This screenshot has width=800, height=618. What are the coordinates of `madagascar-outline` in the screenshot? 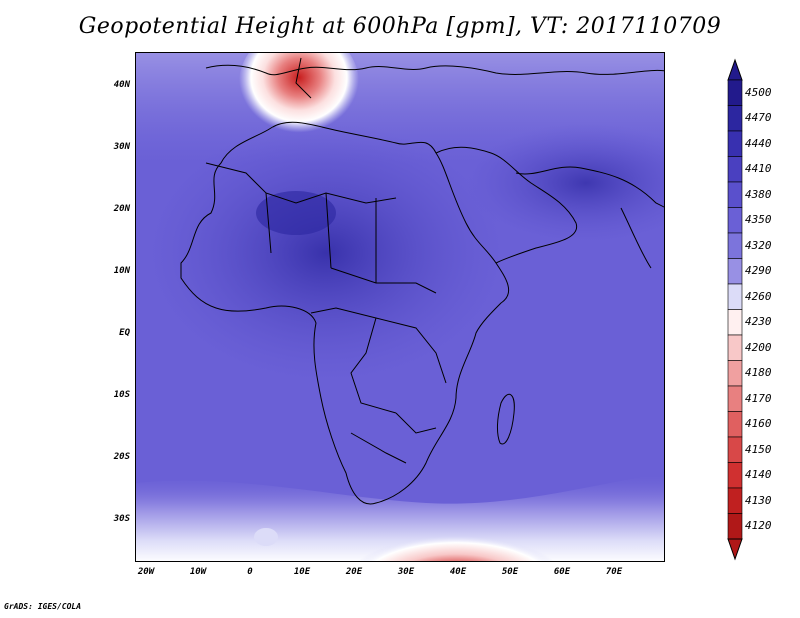 It's located at (506, 419).